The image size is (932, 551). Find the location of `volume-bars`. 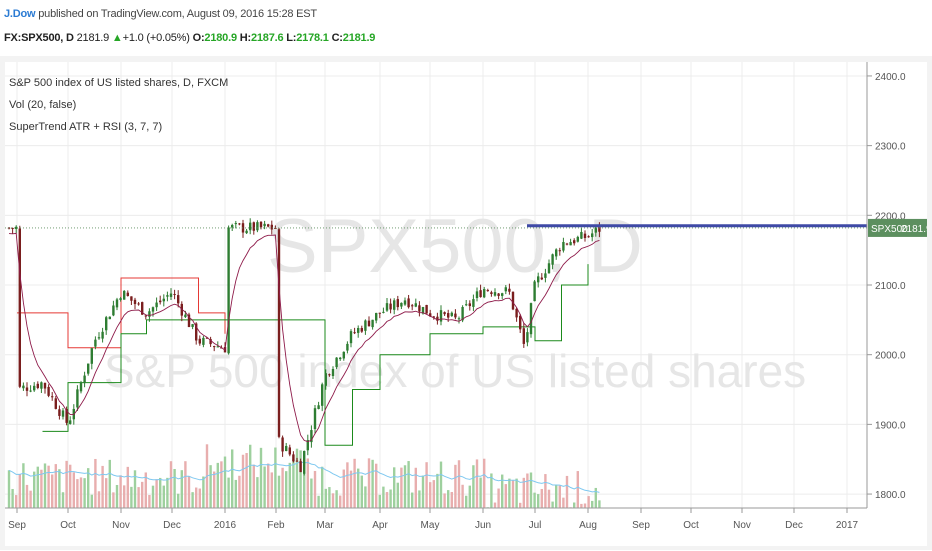

volume-bars is located at coordinates (304, 476).